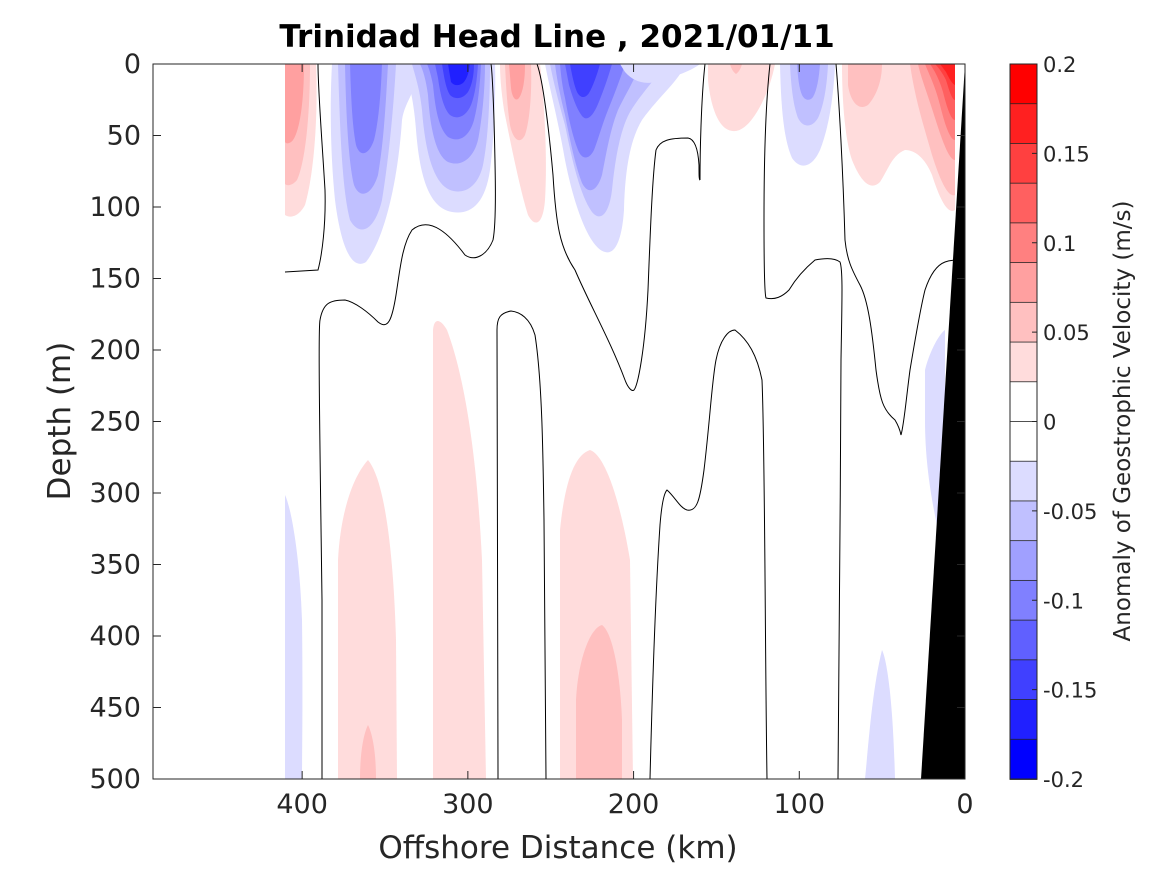  I want to click on colorbar-tick-label: 0.2, so click(1059, 65).